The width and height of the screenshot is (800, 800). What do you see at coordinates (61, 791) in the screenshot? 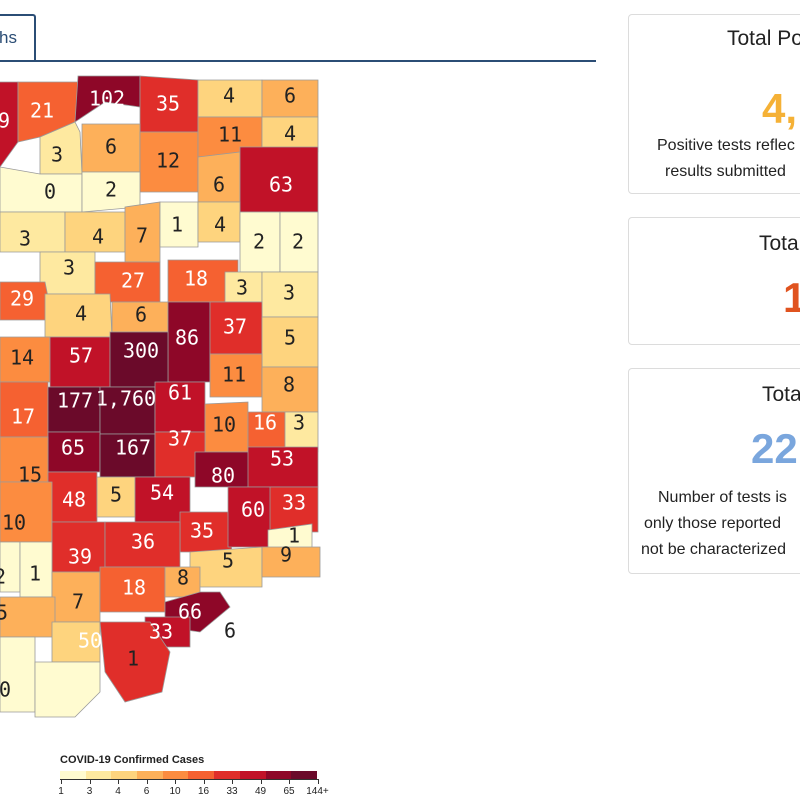
I see `legend-tick-label: 1` at bounding box center [61, 791].